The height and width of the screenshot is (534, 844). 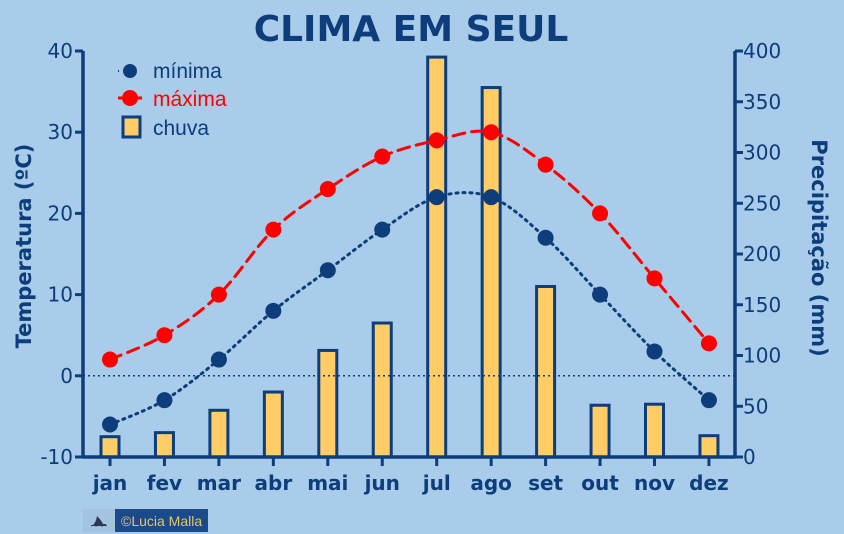 What do you see at coordinates (24, 246) in the screenshot?
I see `left-axis-title: Temperatura (ºC)` at bounding box center [24, 246].